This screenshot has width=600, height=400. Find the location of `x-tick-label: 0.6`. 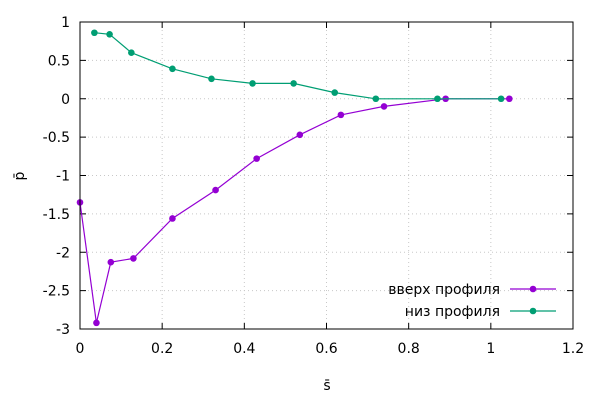

x-tick-label: 0.6 is located at coordinates (326, 349).